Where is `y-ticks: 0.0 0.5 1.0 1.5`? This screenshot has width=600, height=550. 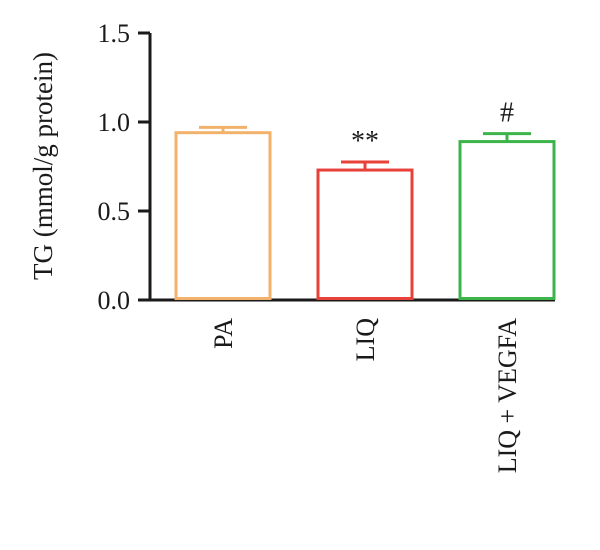 y-ticks: 0.0 0.5 1.0 1.5 is located at coordinates (124, 167).